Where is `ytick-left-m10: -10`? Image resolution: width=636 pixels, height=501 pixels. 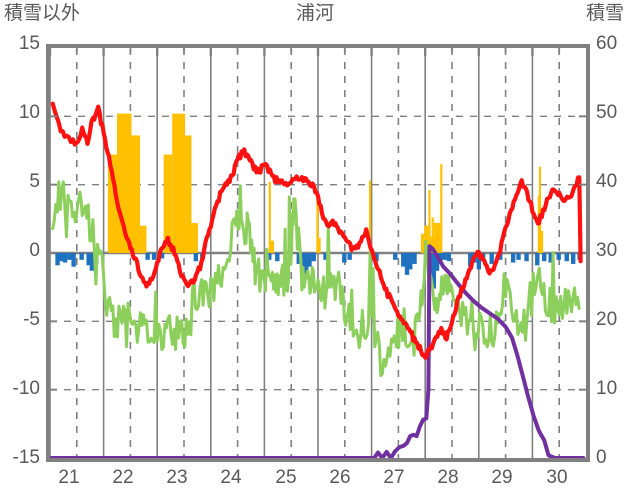
ytick-left-m10: -10 is located at coordinates (26, 388).